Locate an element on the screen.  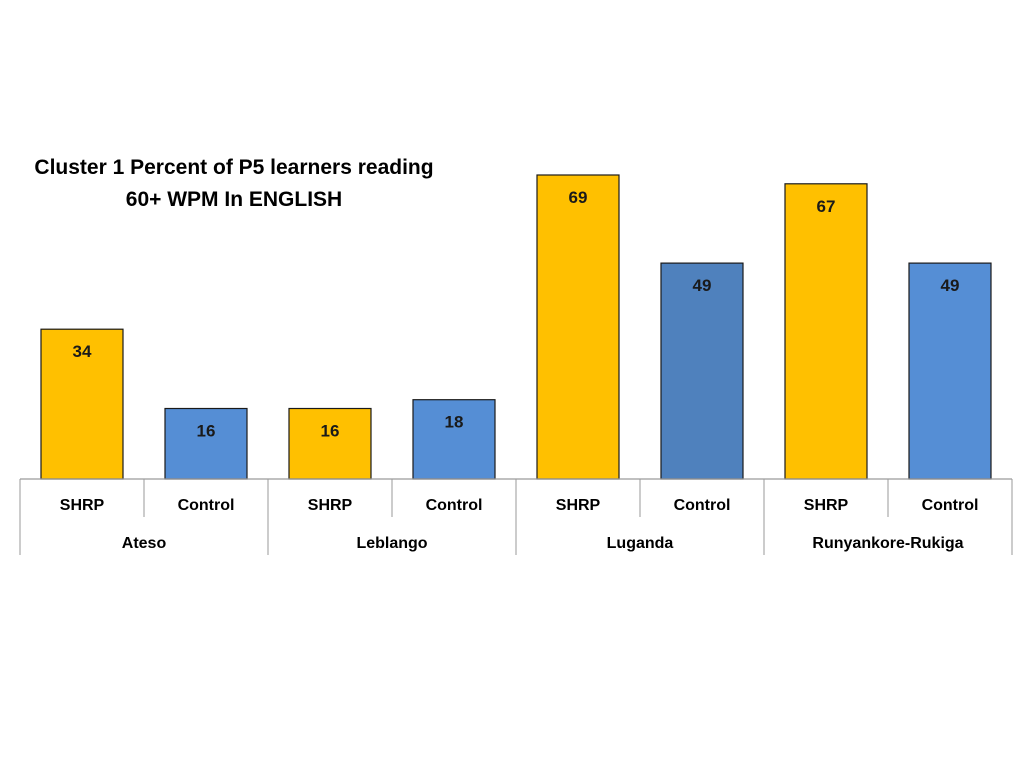
data-label-runyankore-rukiga-shrp: 67 is located at coordinates (826, 206).